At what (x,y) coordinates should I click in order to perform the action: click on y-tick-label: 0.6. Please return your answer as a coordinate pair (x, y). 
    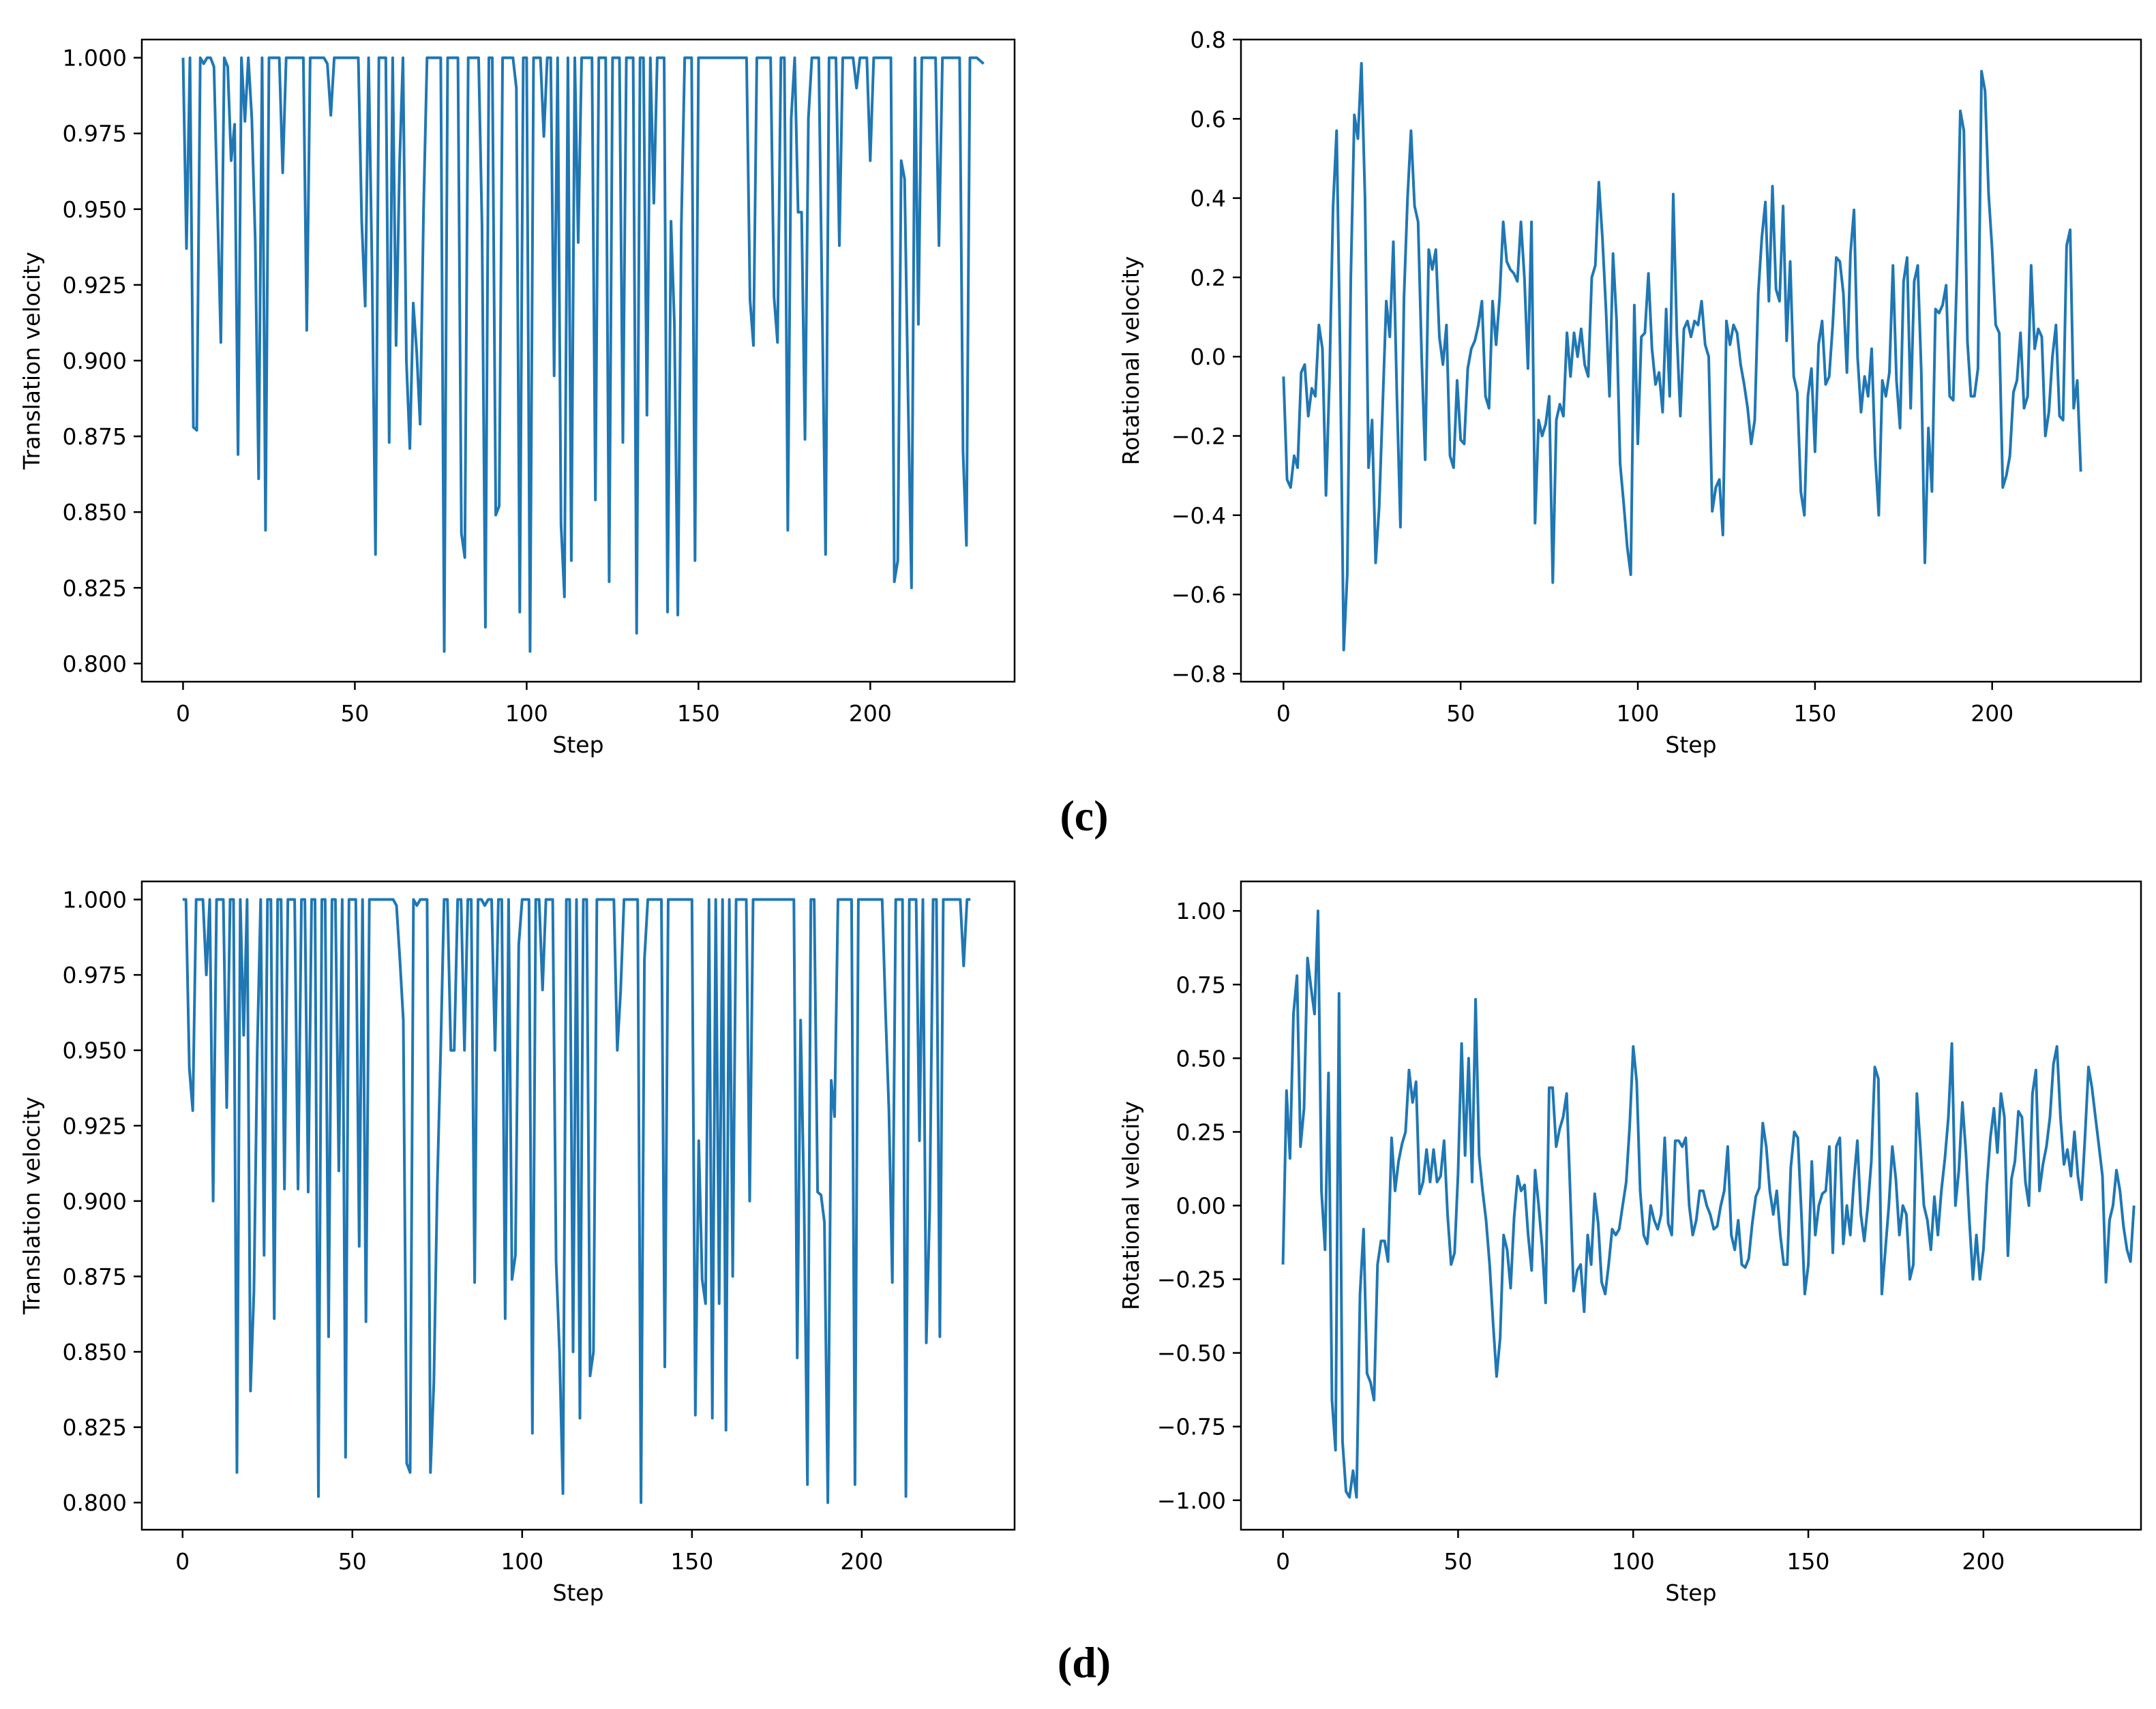
    Looking at the image, I should click on (1208, 119).